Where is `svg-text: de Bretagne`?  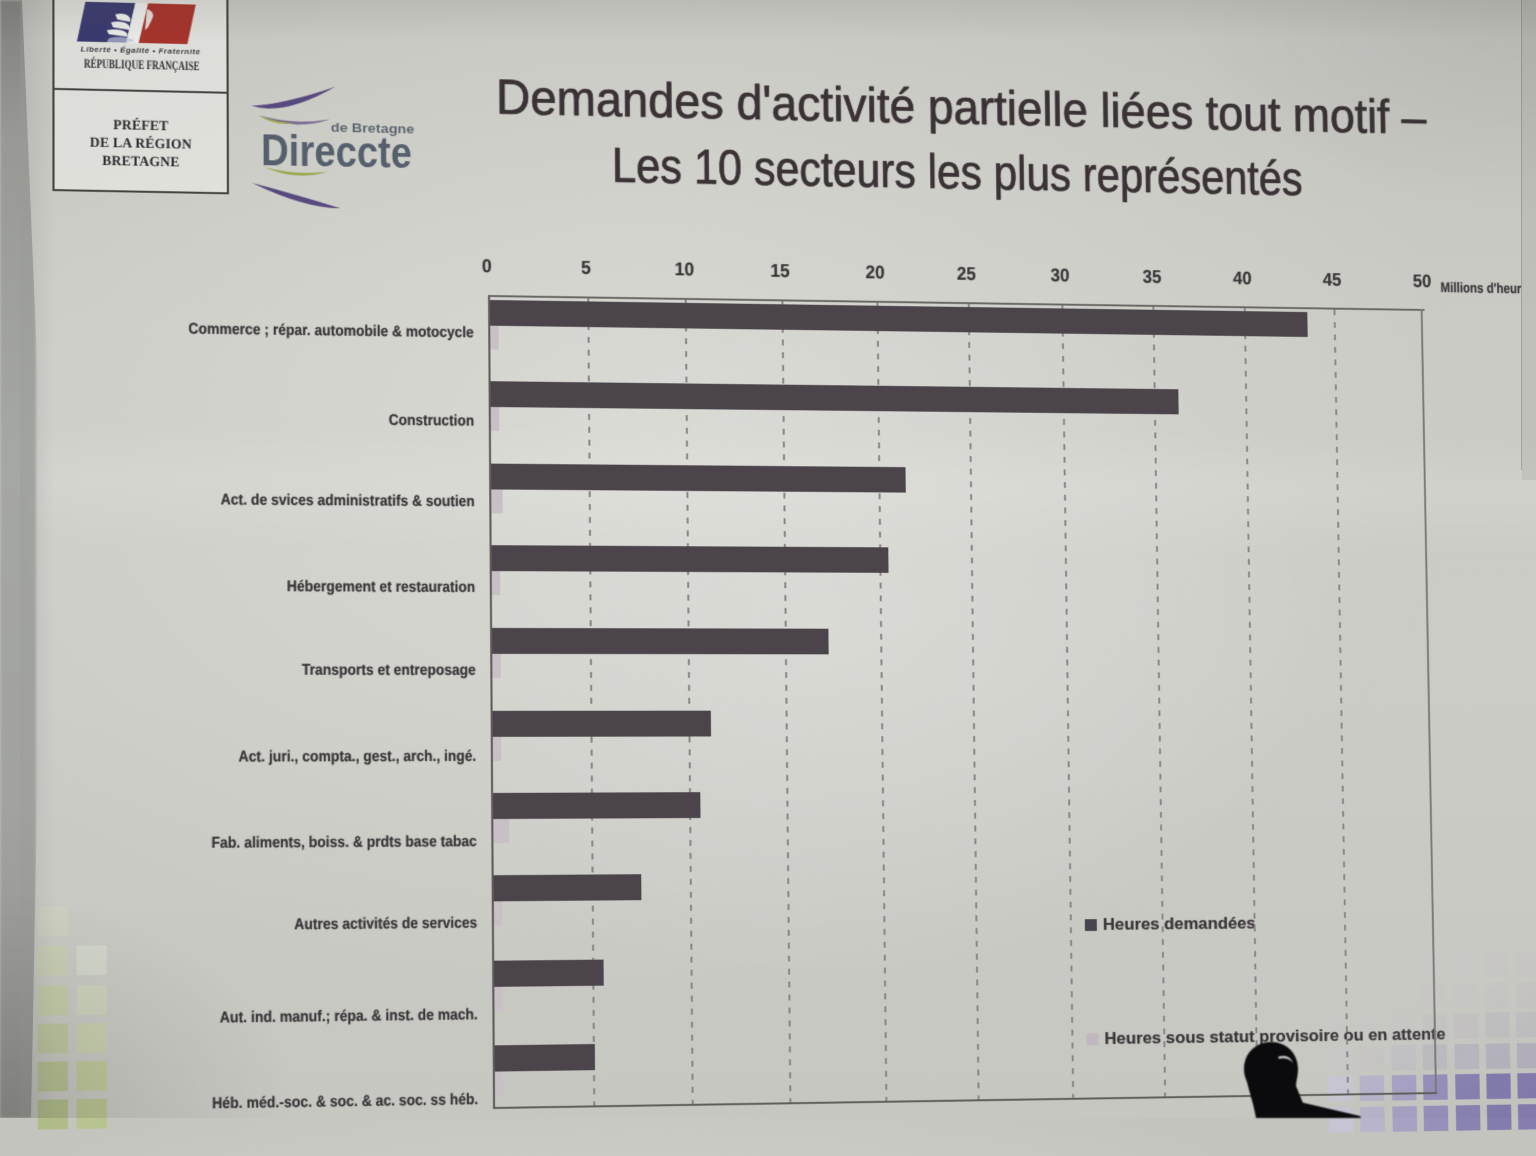
svg-text: de Bretagne is located at coordinates (373, 129).